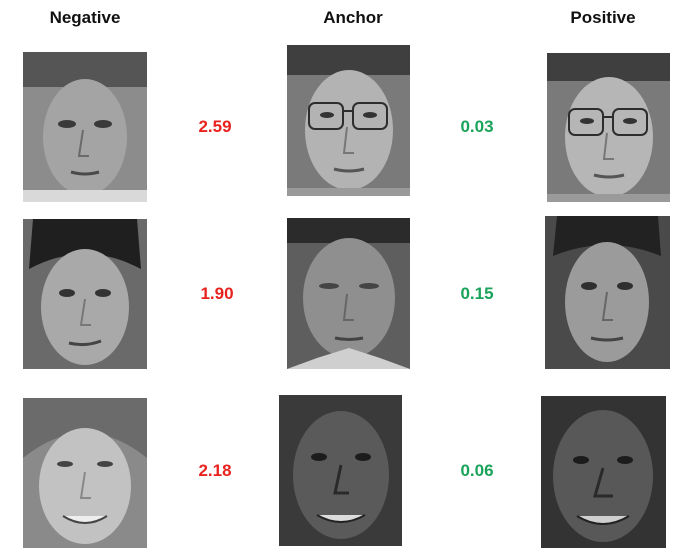 The height and width of the screenshot is (558, 683). What do you see at coordinates (217, 293) in the screenshot?
I see `negative-distance-2: 1.90` at bounding box center [217, 293].